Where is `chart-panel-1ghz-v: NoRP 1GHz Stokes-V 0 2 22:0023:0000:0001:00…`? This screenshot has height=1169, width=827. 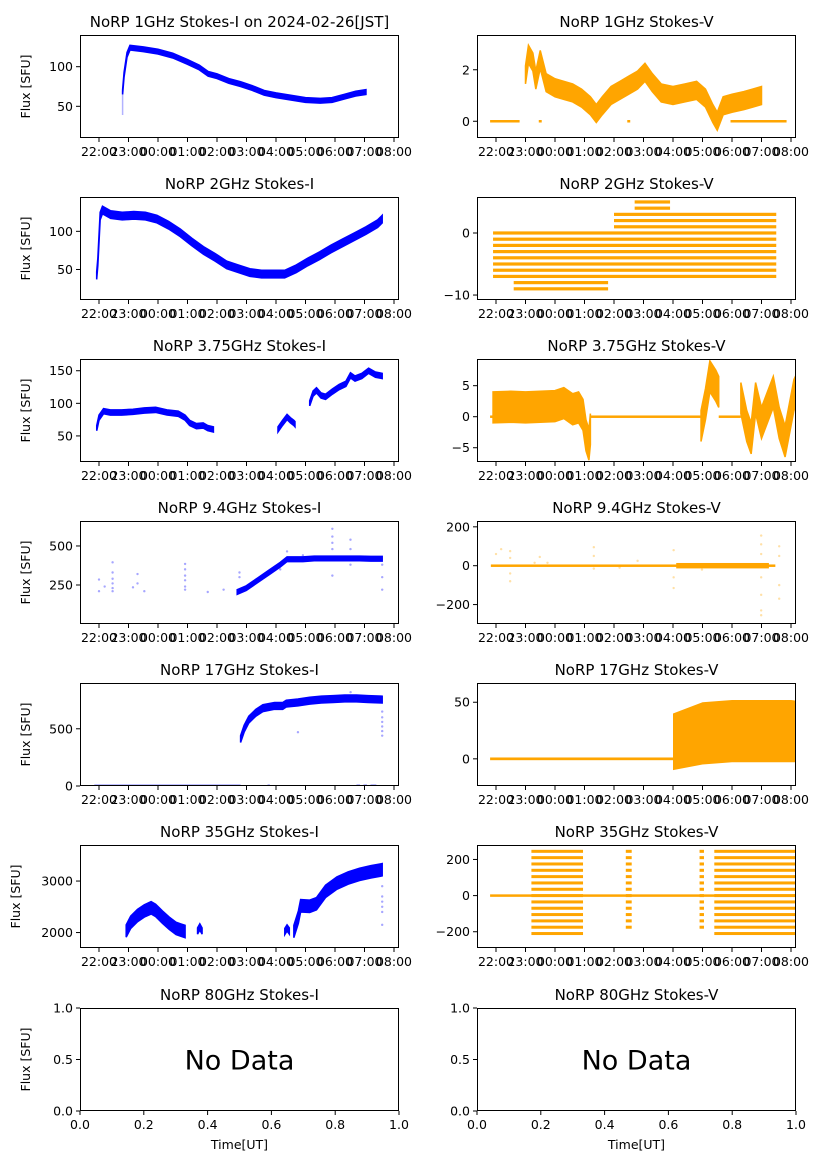
chart-panel-1ghz-v: NoRP 1GHz Stokes-V 0 2 22:0023:0000:0001:00… is located at coordinates (635, 86).